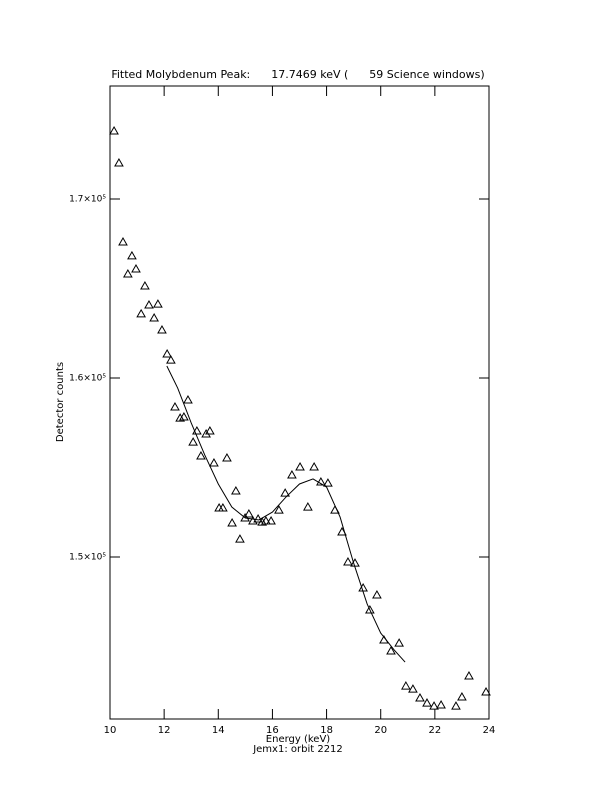  Describe the element at coordinates (272, 730) in the screenshot. I see `x-tick-label: 16` at that location.